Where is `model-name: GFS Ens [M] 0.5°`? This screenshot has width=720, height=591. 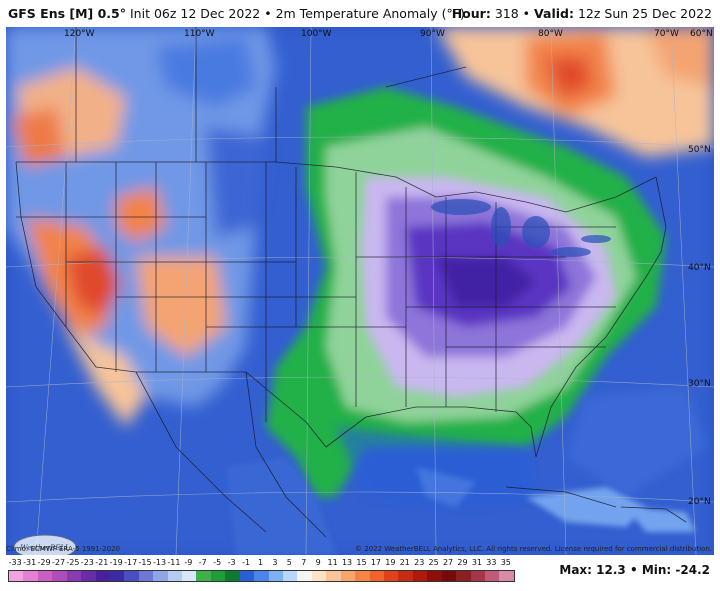 model-name: GFS Ens [M] 0.5° is located at coordinates (67, 13).